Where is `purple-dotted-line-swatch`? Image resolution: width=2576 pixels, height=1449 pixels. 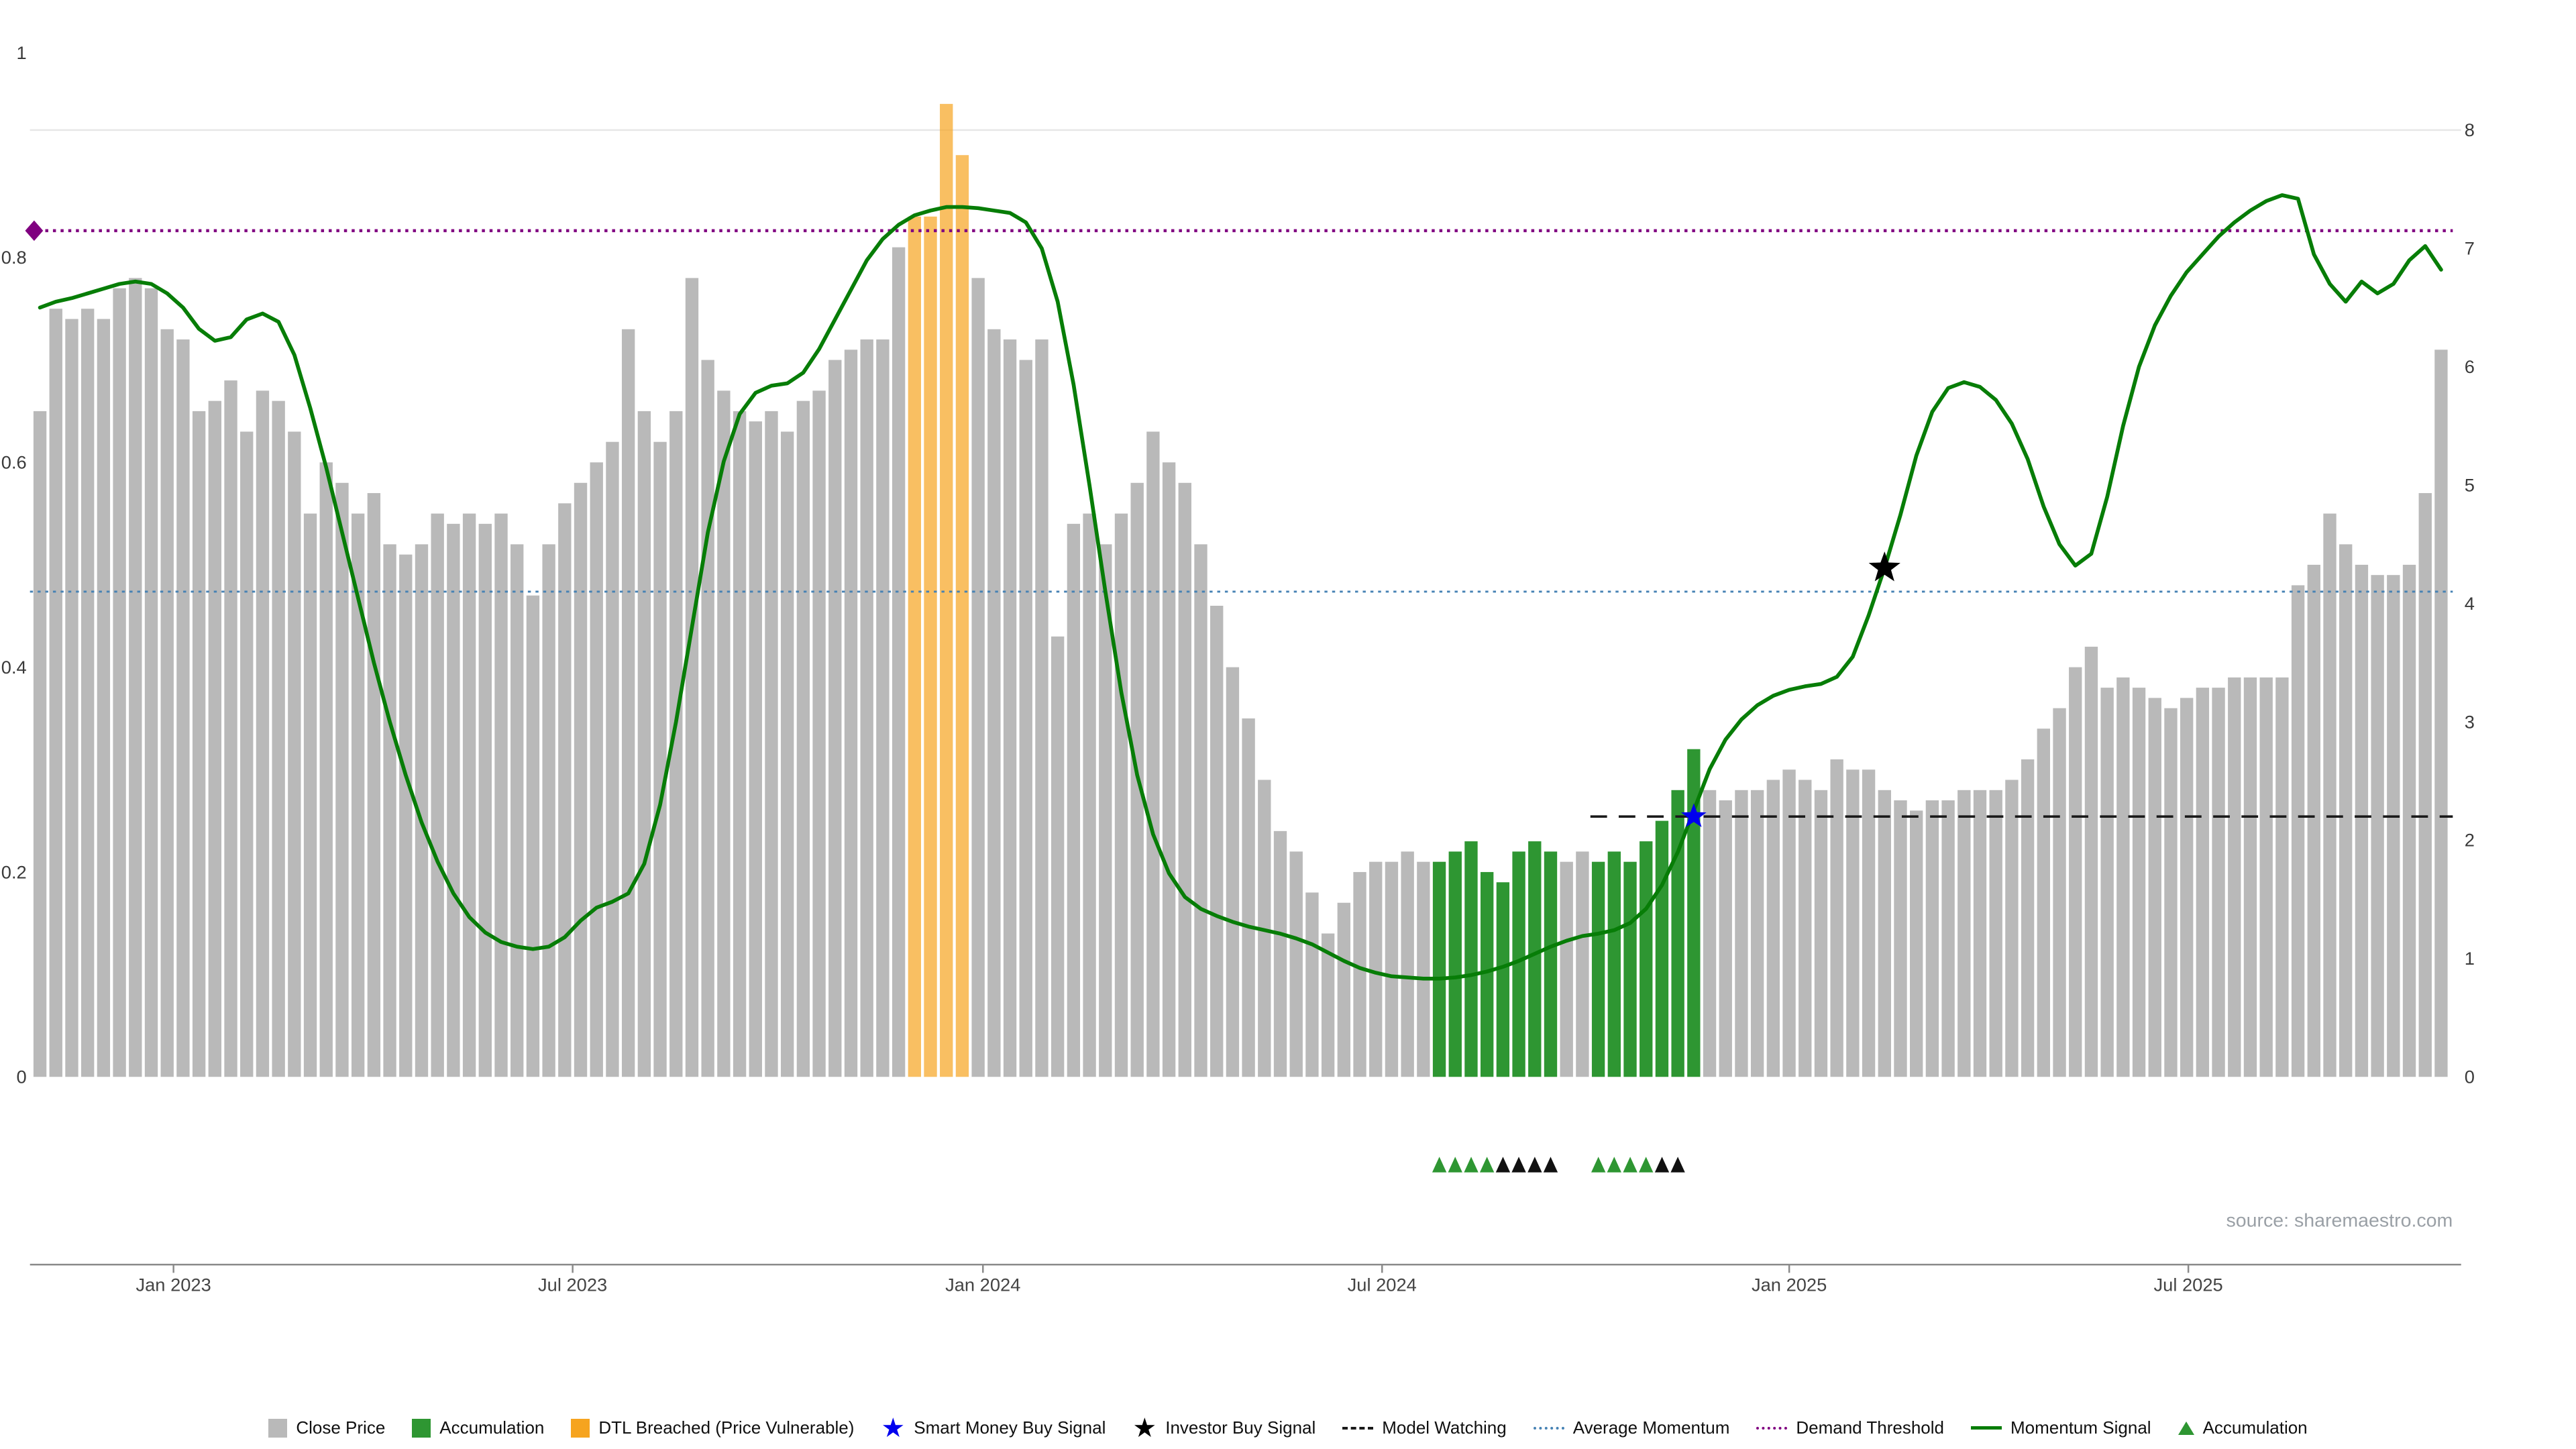 purple-dotted-line-swatch is located at coordinates (1772, 1428).